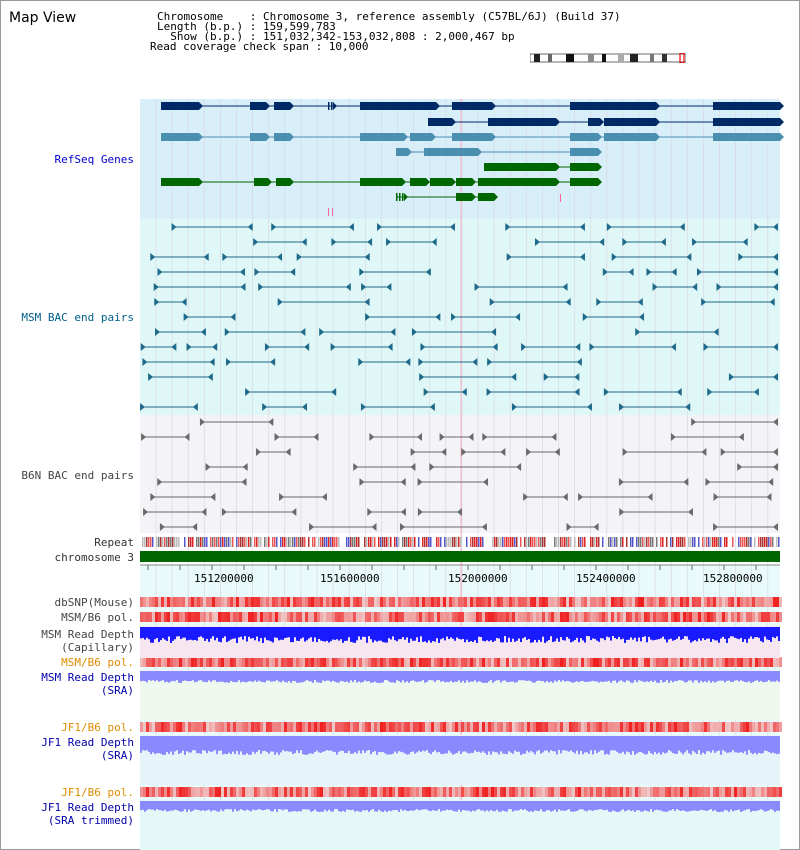 Image resolution: width=800 pixels, height=850 pixels. What do you see at coordinates (87, 807) in the screenshot?
I see `track-label-jf1-depth-trim: JF1 Read Depth` at bounding box center [87, 807].